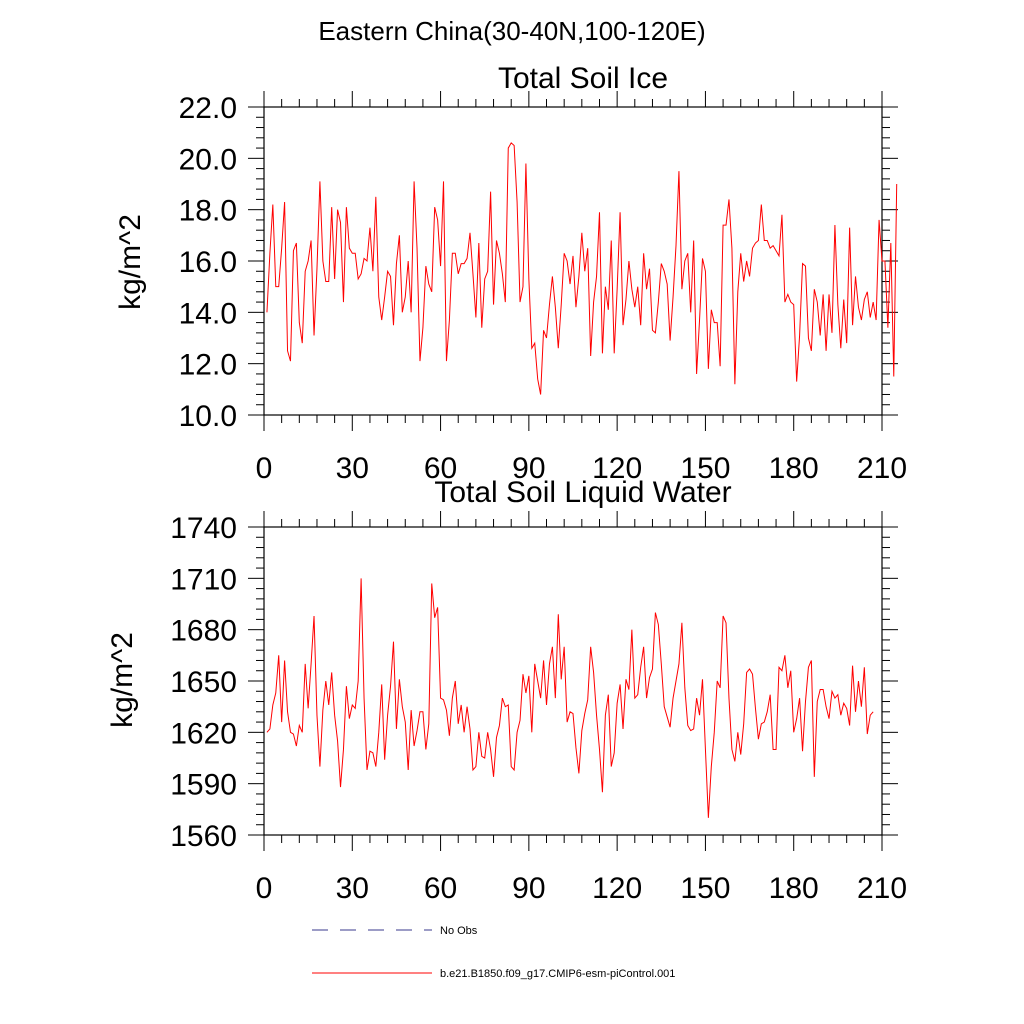 The image size is (1024, 1024). I want to click on y-tick-label: 14.0, so click(208, 313).